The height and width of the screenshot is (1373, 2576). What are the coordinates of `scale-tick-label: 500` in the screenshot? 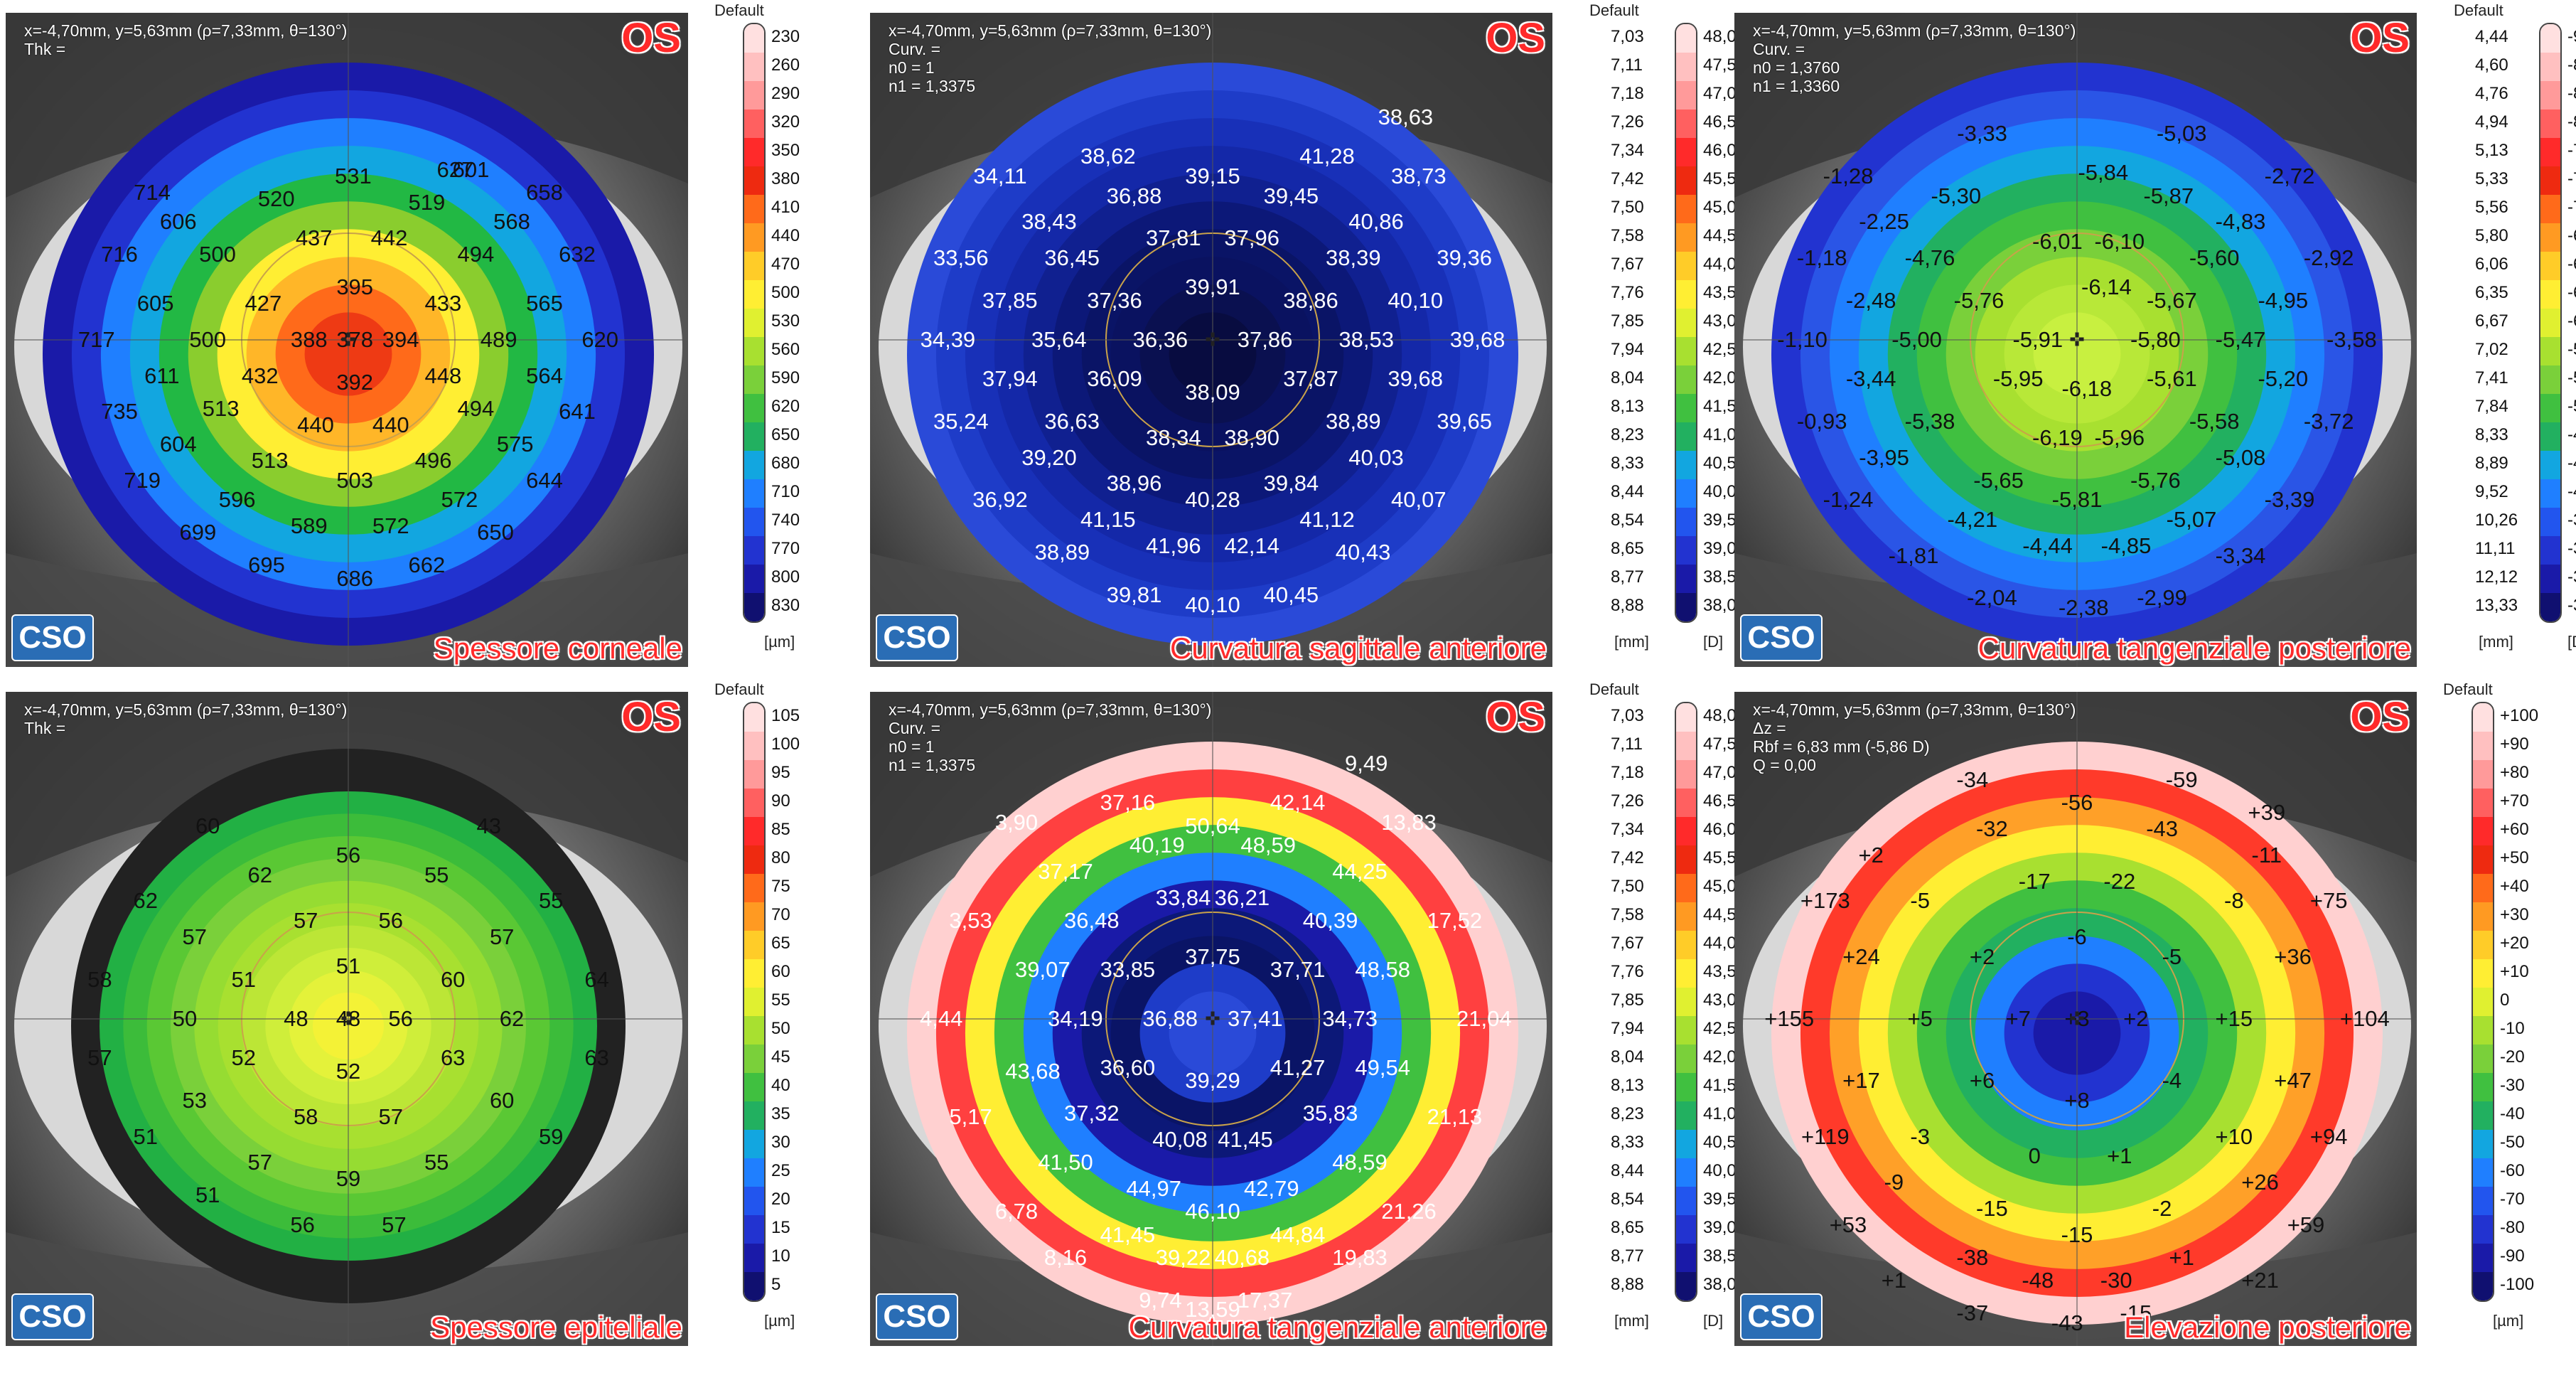 It's located at (785, 292).